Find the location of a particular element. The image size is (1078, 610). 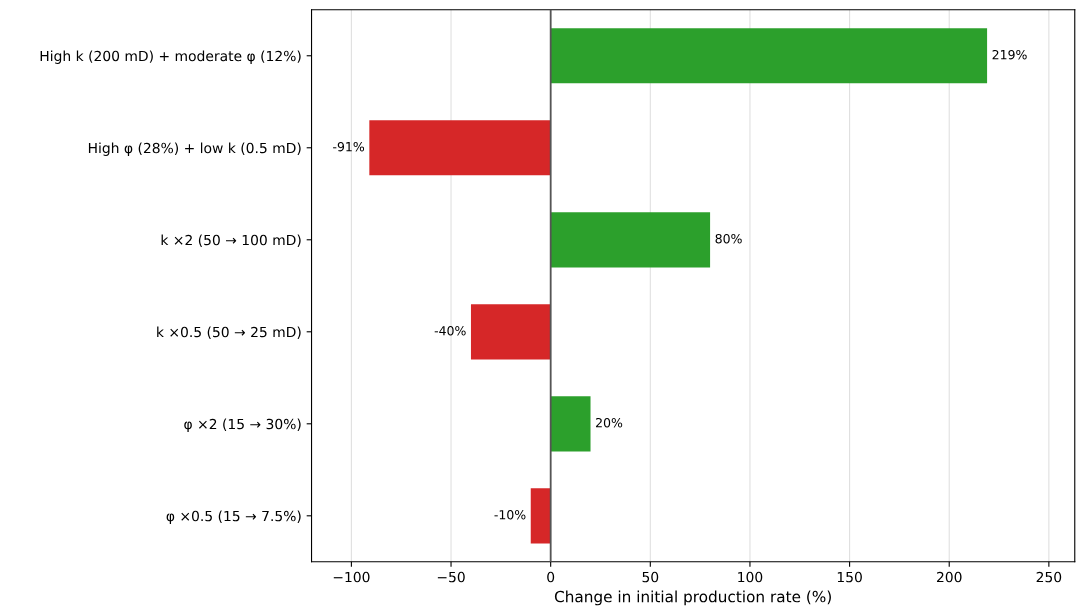

data-label: 219% is located at coordinates (1009, 54).